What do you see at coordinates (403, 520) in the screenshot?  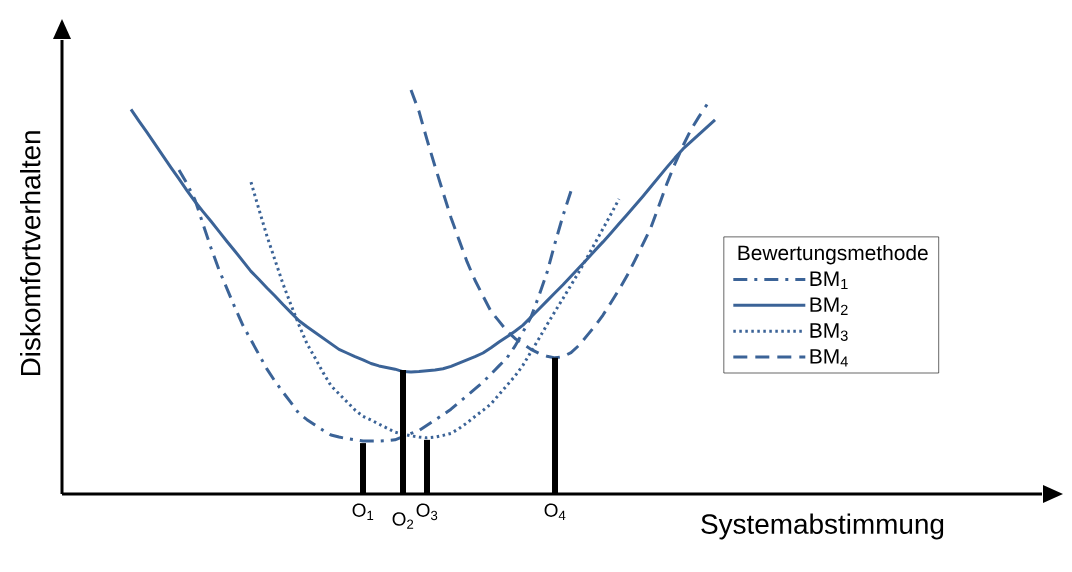 I see `x-tick-label: O$_{2}$` at bounding box center [403, 520].